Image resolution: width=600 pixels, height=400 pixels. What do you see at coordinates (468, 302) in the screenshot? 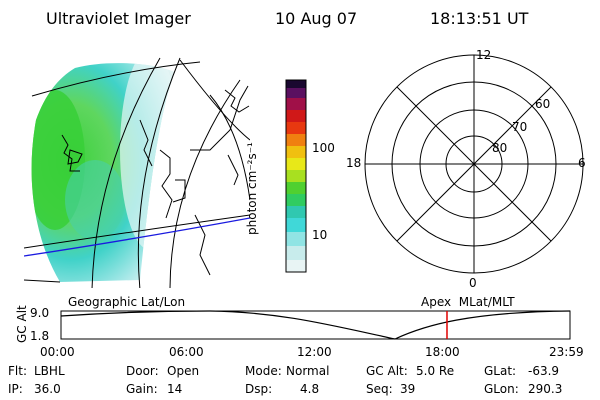
I see `apex-caption: Apex MLat/MLT` at bounding box center [468, 302].